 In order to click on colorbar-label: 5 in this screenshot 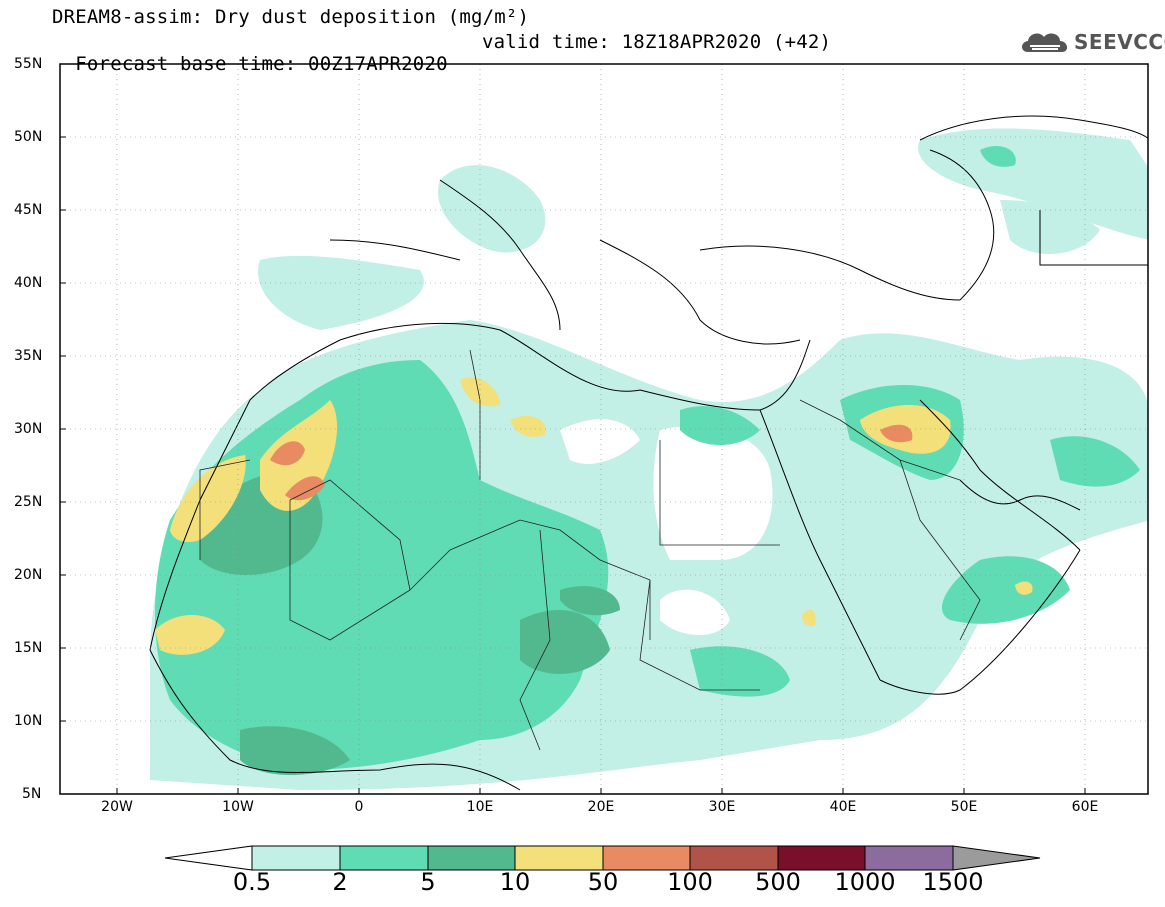, I will do `click(428, 882)`.